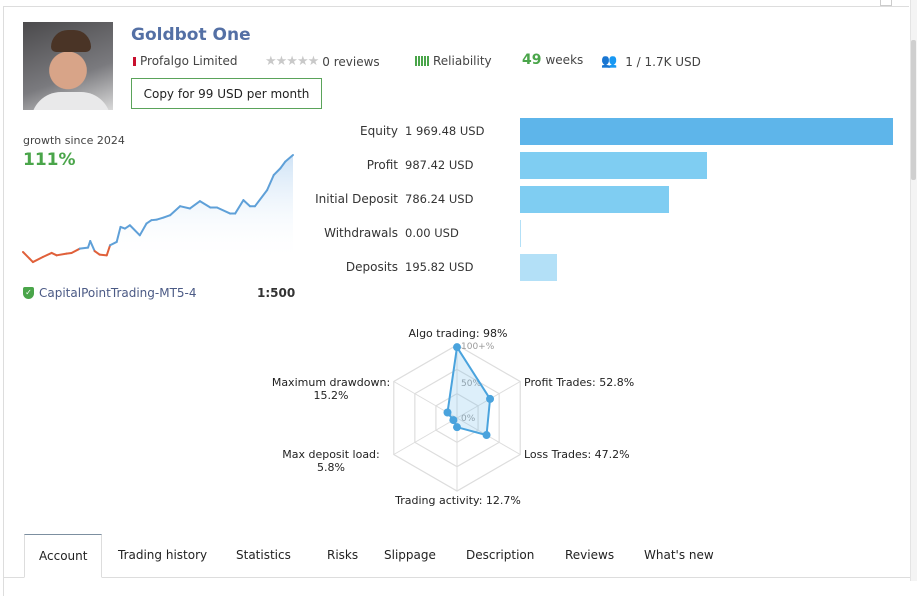  Describe the element at coordinates (663, 61) in the screenshot. I see `subscribers-value: 1 / 1.7K USD` at that location.